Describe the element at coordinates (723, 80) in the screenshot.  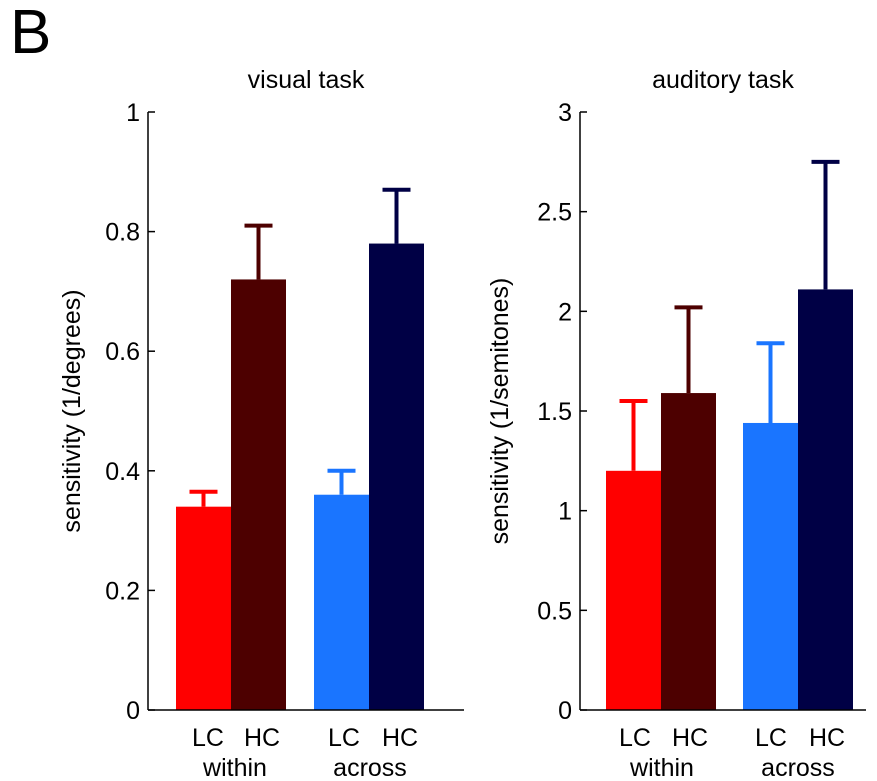
I see `chart-title: auditory task` at that location.